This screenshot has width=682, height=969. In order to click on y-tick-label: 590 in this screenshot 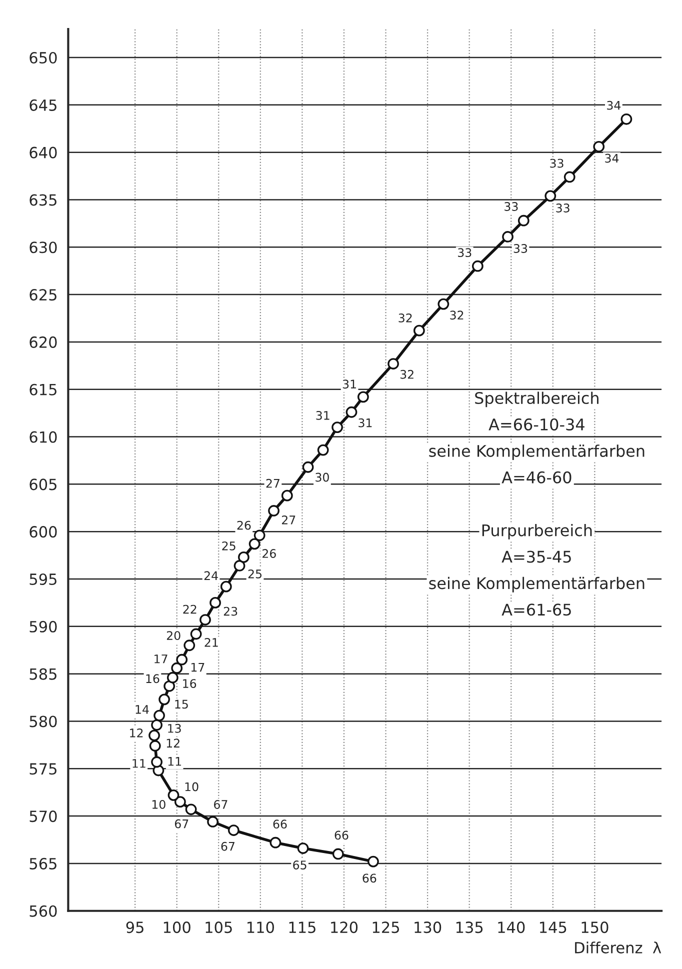, I will do `click(43, 626)`.